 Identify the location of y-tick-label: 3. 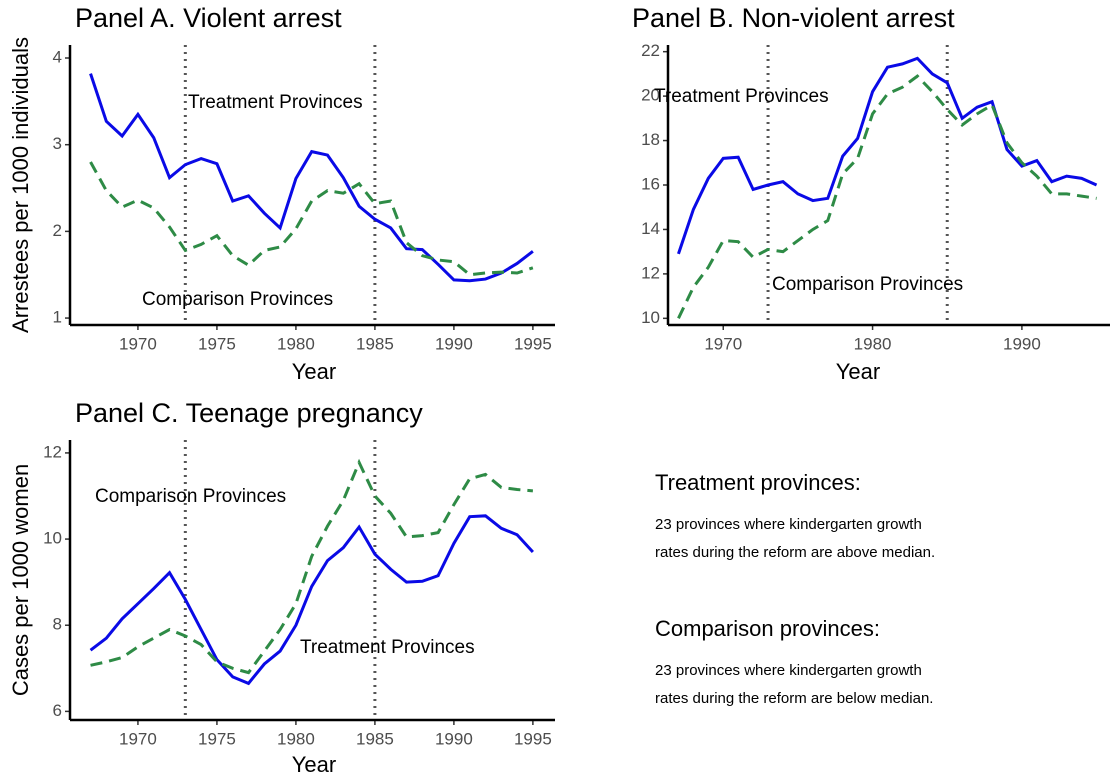
(57, 143).